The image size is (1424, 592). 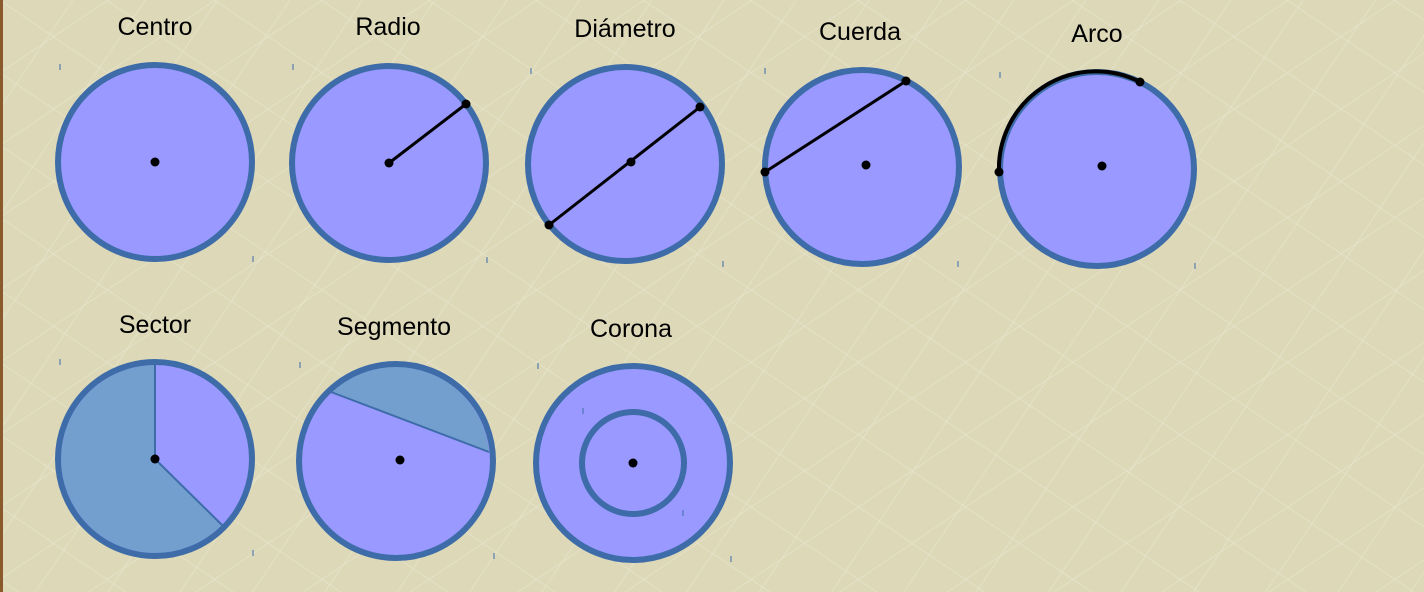 I want to click on radio-segment, so click(x=427, y=133).